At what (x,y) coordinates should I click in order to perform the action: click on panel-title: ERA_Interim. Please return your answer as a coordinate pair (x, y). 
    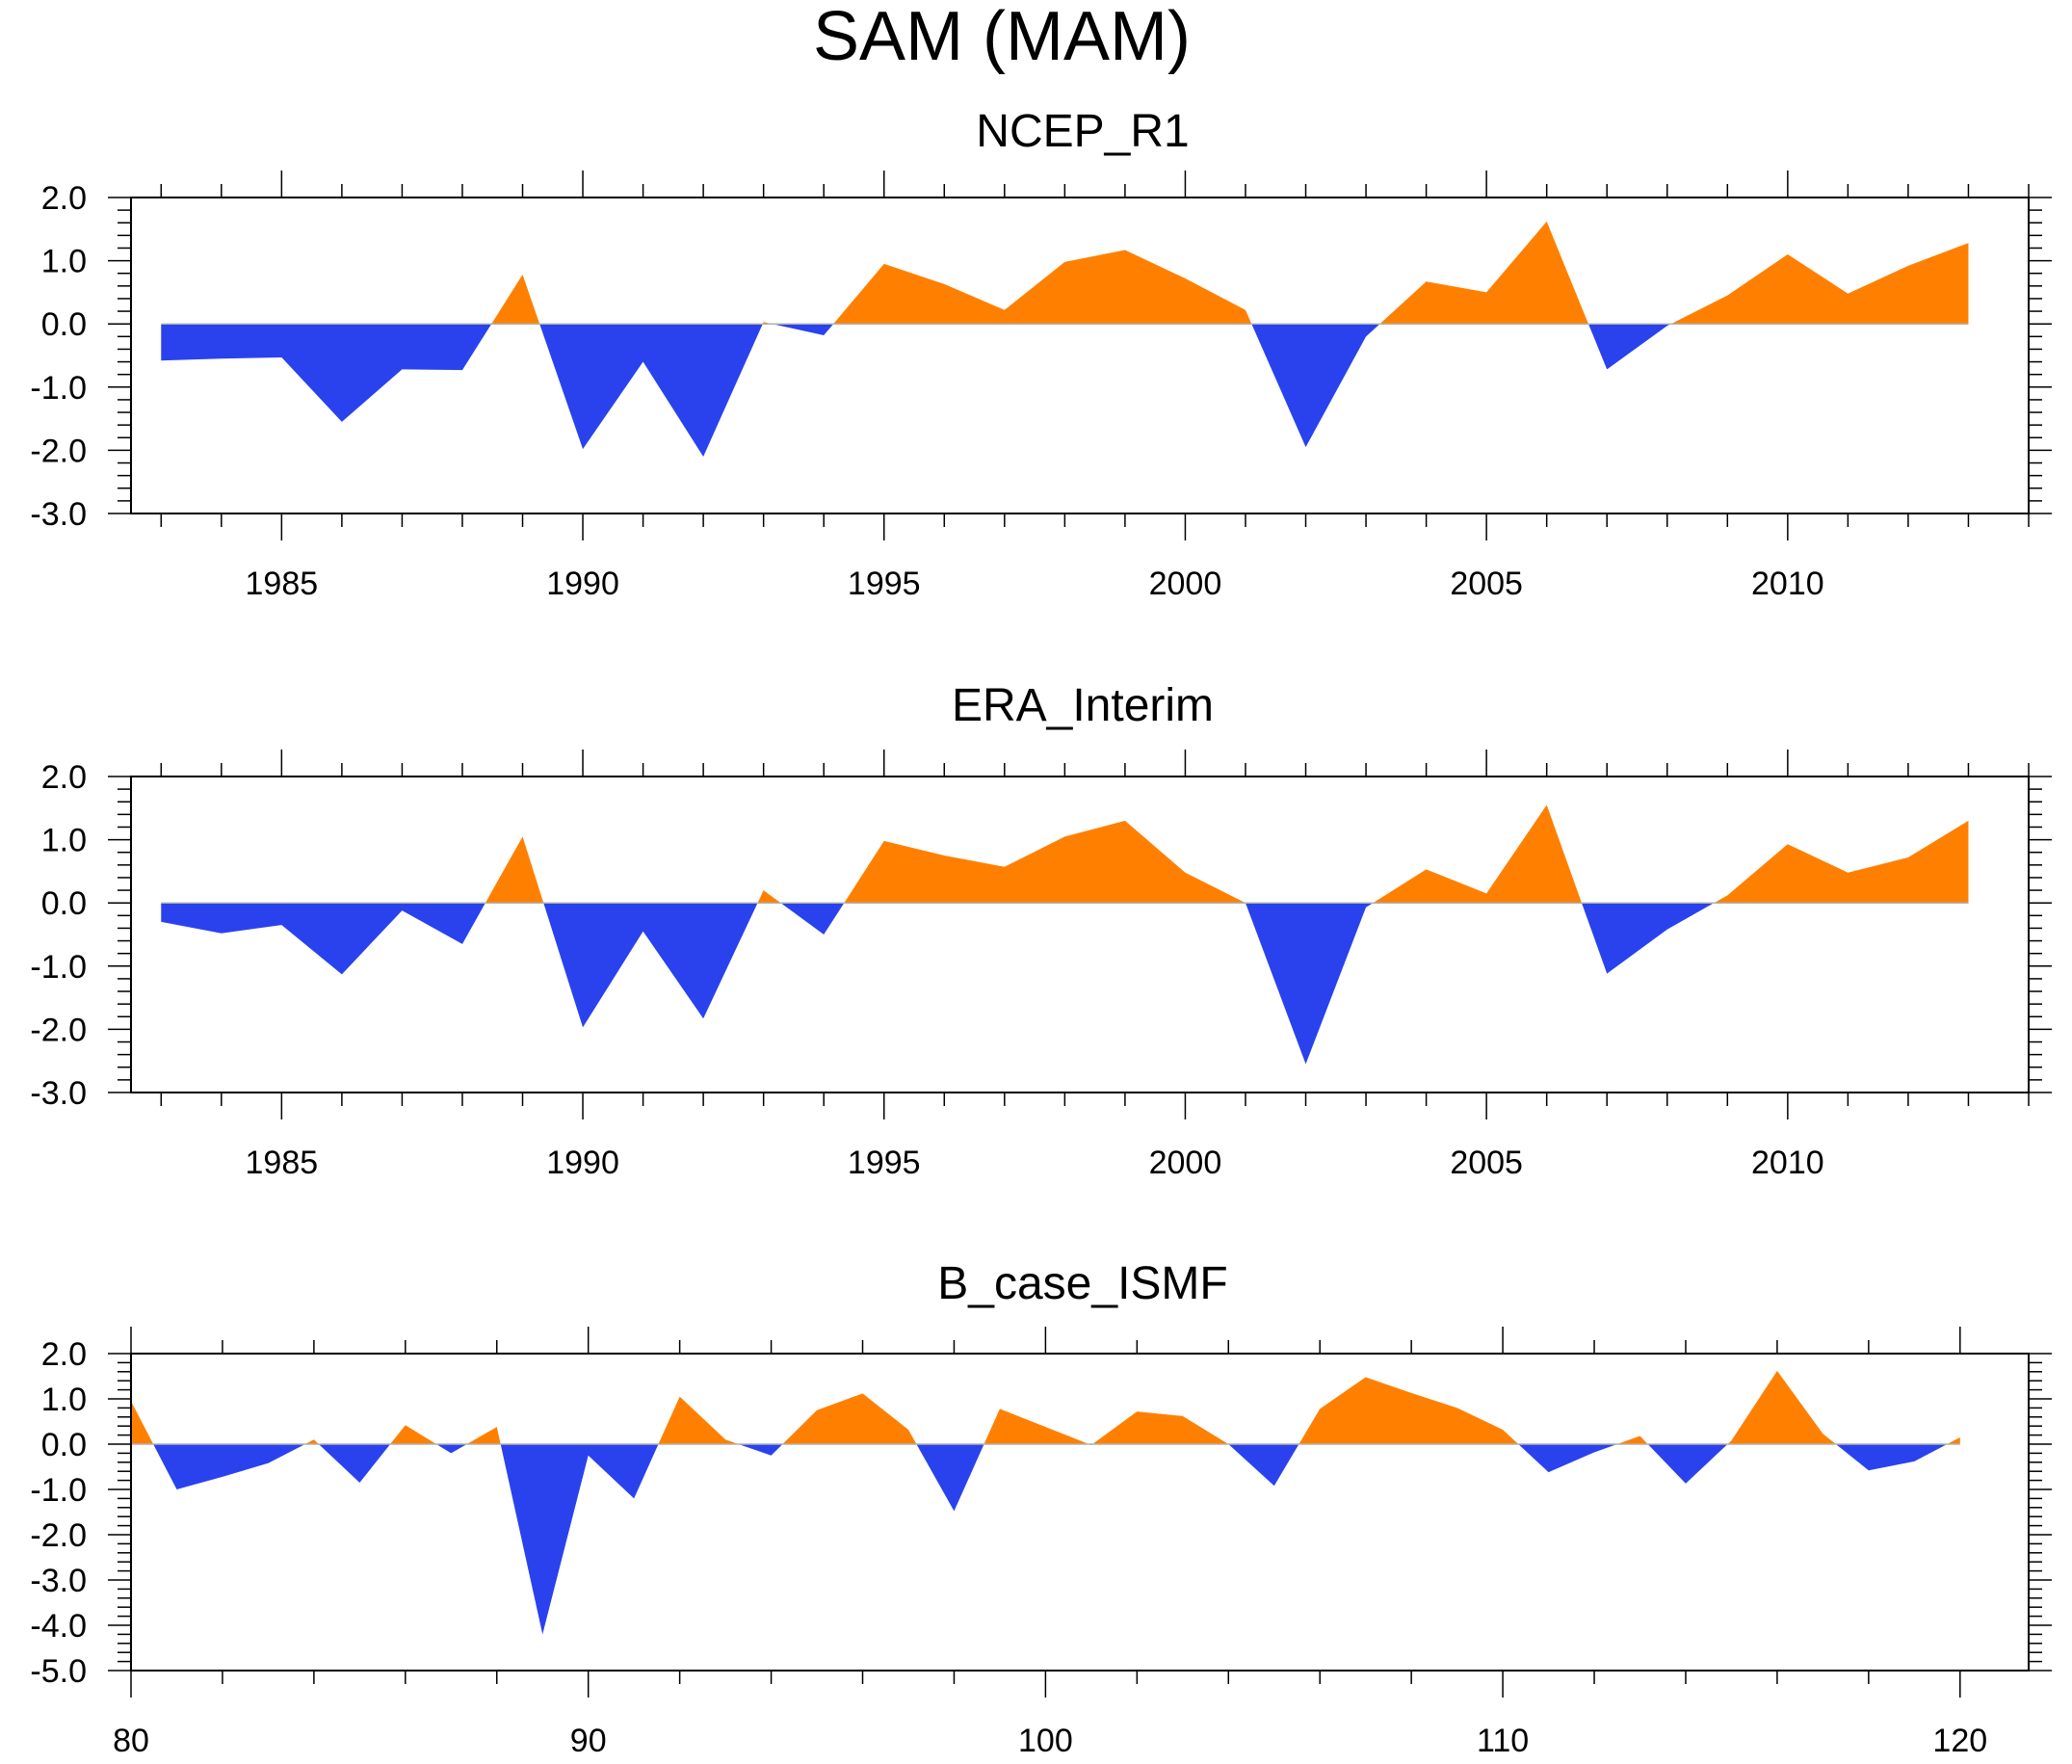
    Looking at the image, I should click on (1083, 705).